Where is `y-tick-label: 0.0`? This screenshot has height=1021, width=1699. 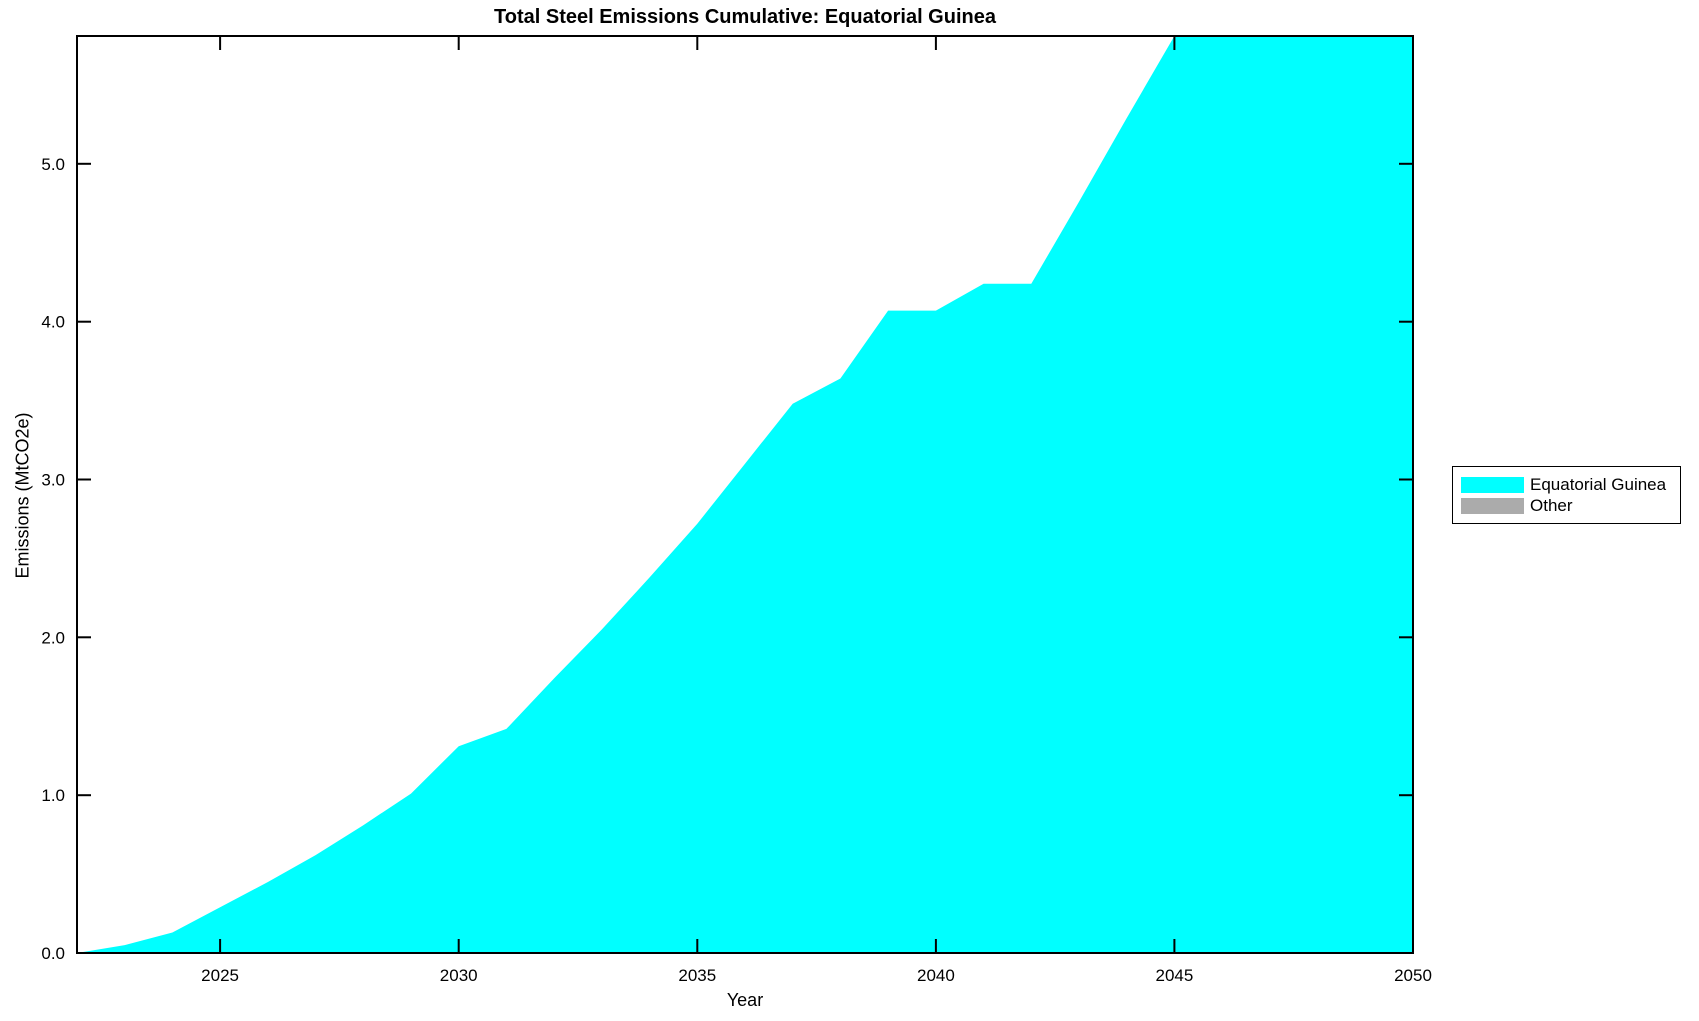
y-tick-label: 0.0 is located at coordinates (53, 953).